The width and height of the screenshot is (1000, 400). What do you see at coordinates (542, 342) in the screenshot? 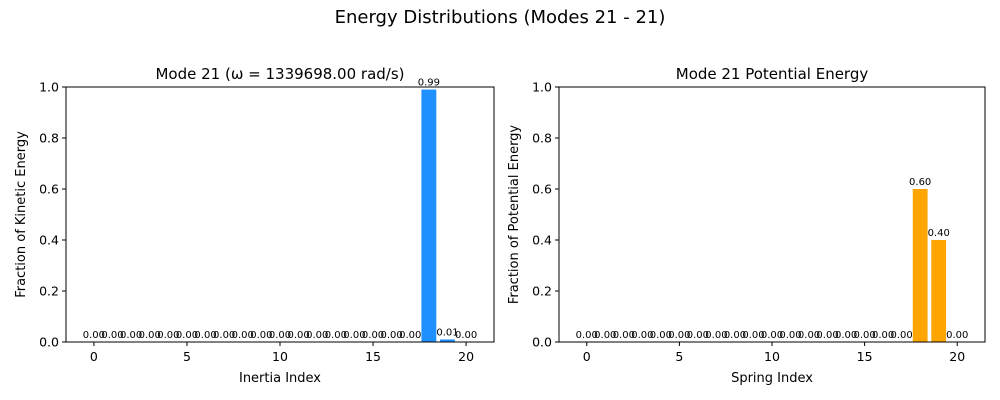
I see `potential-y-tick-label: 0.0` at bounding box center [542, 342].